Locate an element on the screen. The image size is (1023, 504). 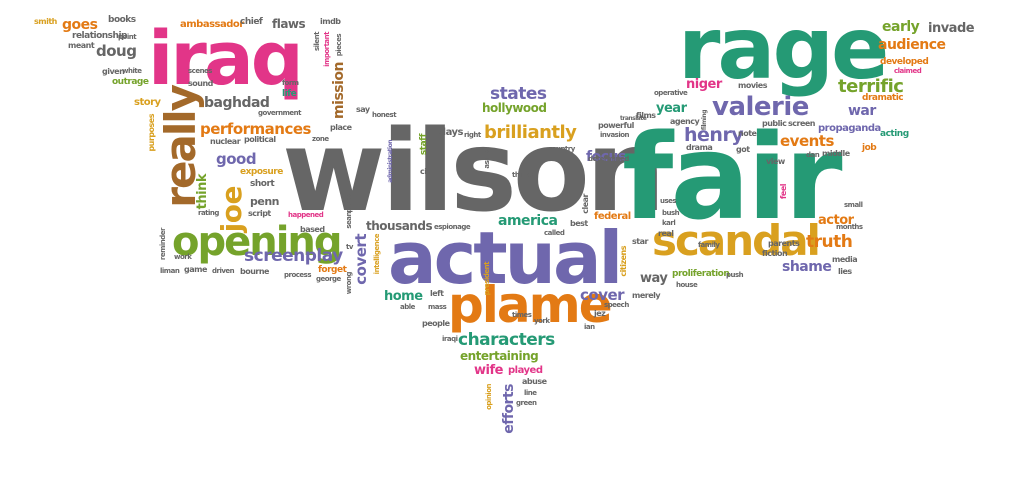
word-covert: covert is located at coordinates (361, 259).